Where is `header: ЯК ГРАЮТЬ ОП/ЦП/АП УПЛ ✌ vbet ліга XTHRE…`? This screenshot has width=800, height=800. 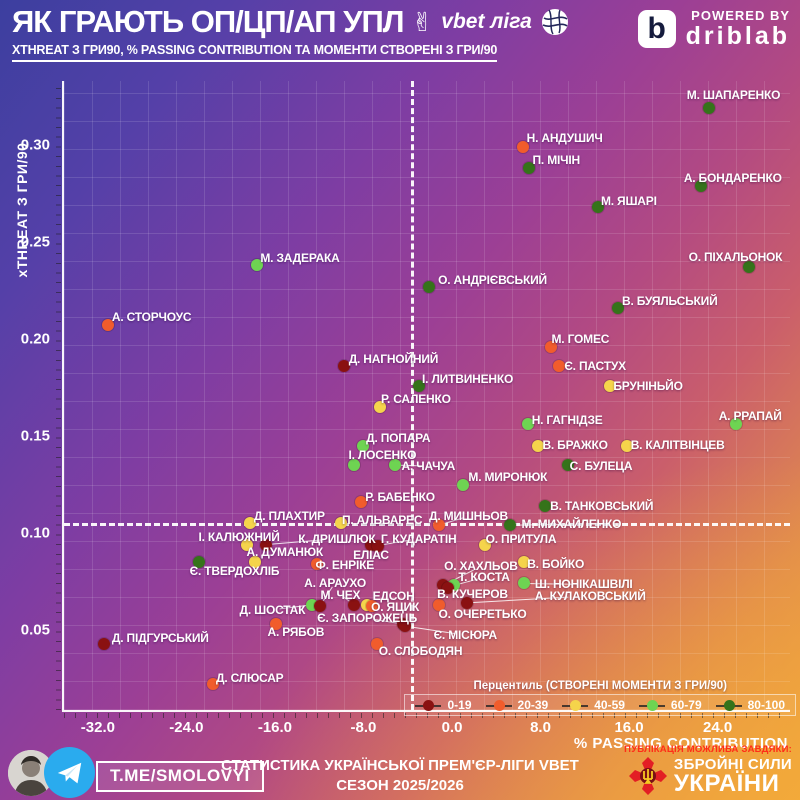
header: ЯК ГРАЮТЬ ОП/ЦП/АП УПЛ ✌ vbet ліга XTHRE… is located at coordinates (401, 33).